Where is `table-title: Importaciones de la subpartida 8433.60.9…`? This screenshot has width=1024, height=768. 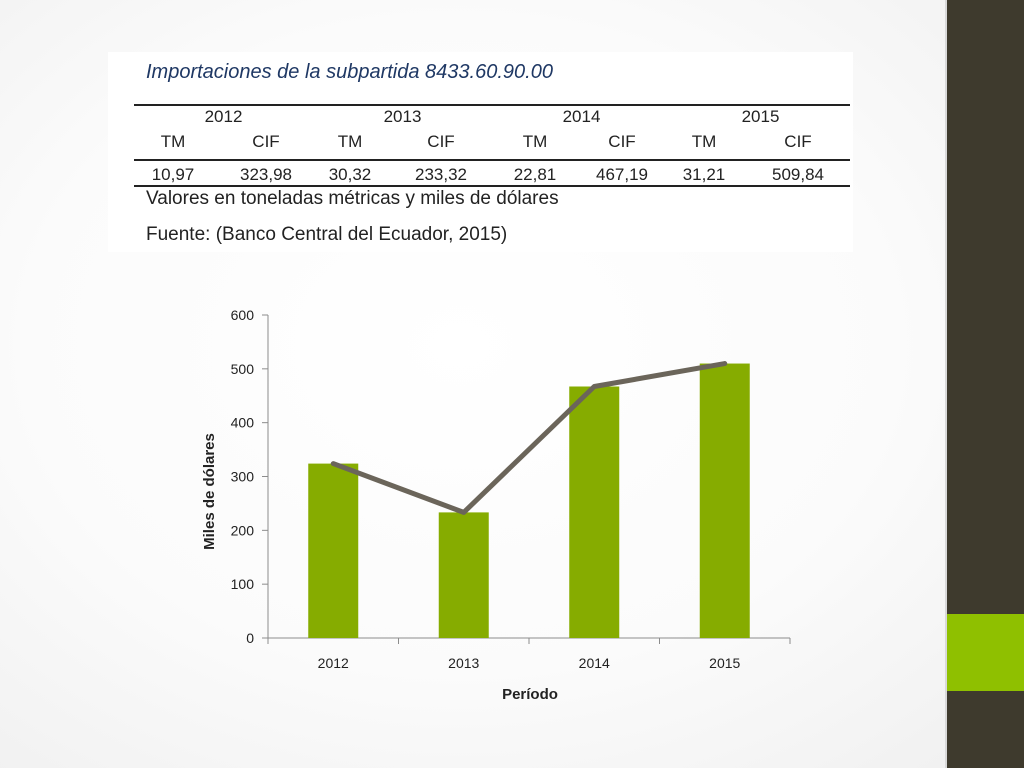 table-title: Importaciones de la subpartida 8433.60.9… is located at coordinates (349, 72).